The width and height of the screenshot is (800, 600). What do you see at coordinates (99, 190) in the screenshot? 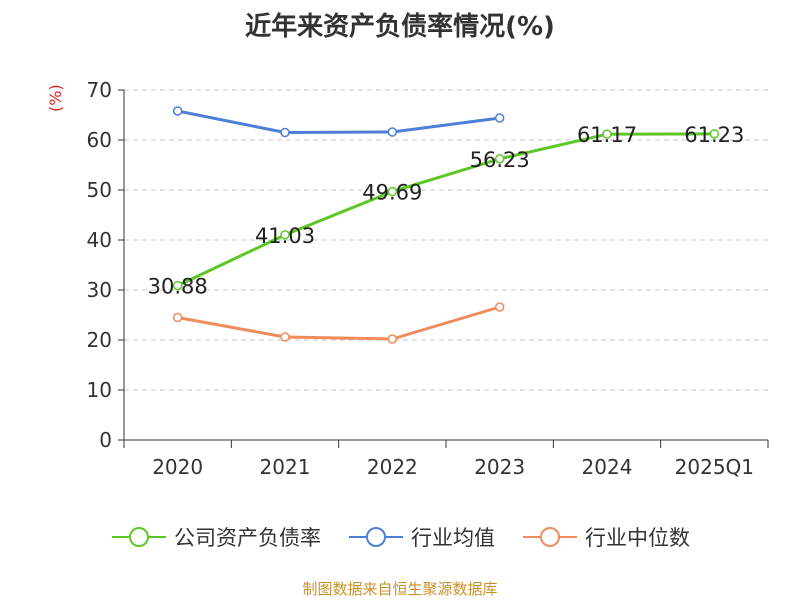
I see `y-tick-label: 50` at bounding box center [99, 190].